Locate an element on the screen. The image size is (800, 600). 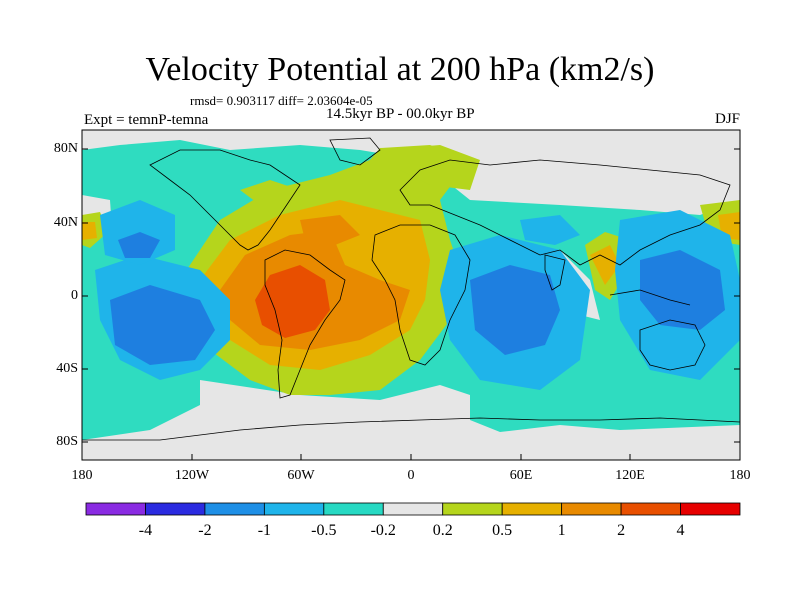
negative-region-north-pacific is located at coordinates (137, 232).